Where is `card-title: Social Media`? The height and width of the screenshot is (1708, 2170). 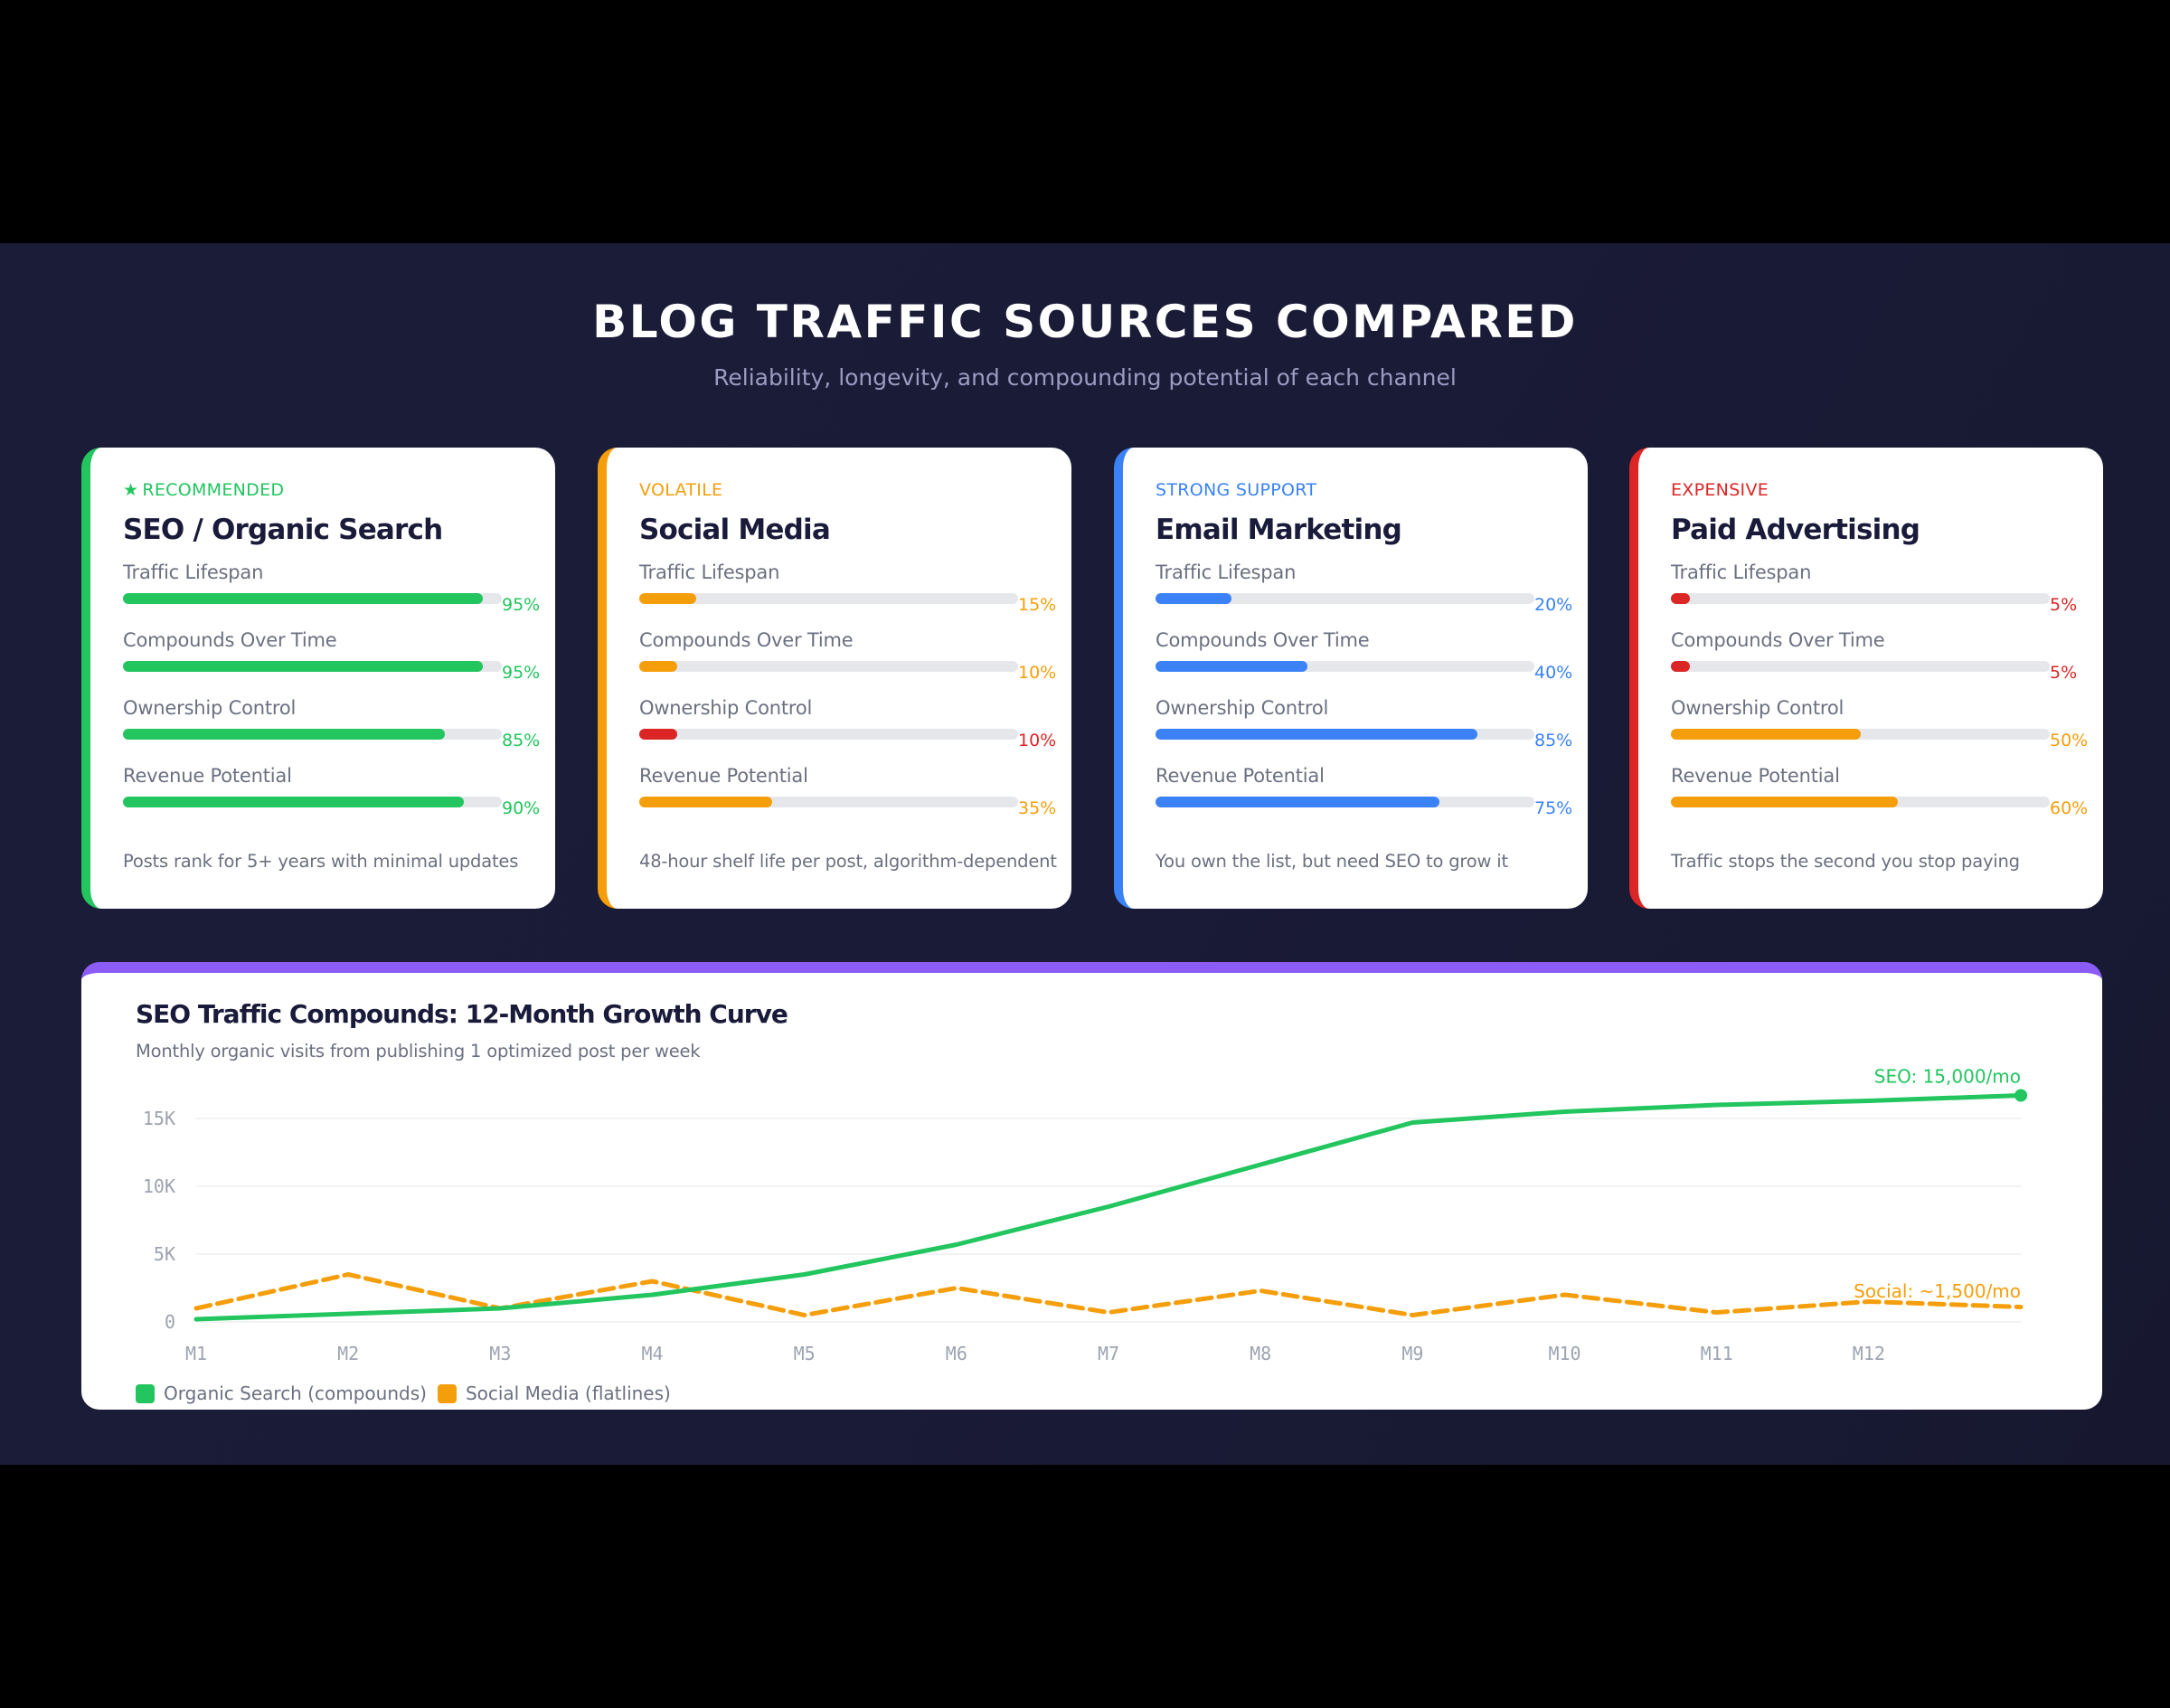 card-title: Social Media is located at coordinates (735, 530).